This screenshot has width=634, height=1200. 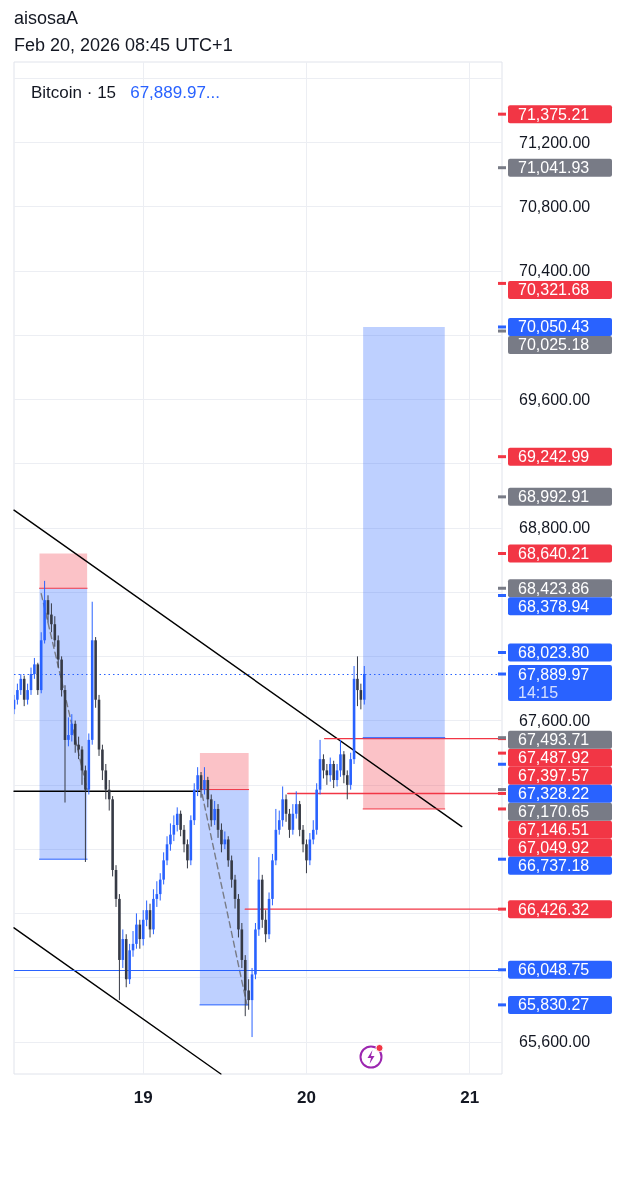 What do you see at coordinates (81, 92) in the screenshot?
I see `text: Bitcoin · 15` at bounding box center [81, 92].